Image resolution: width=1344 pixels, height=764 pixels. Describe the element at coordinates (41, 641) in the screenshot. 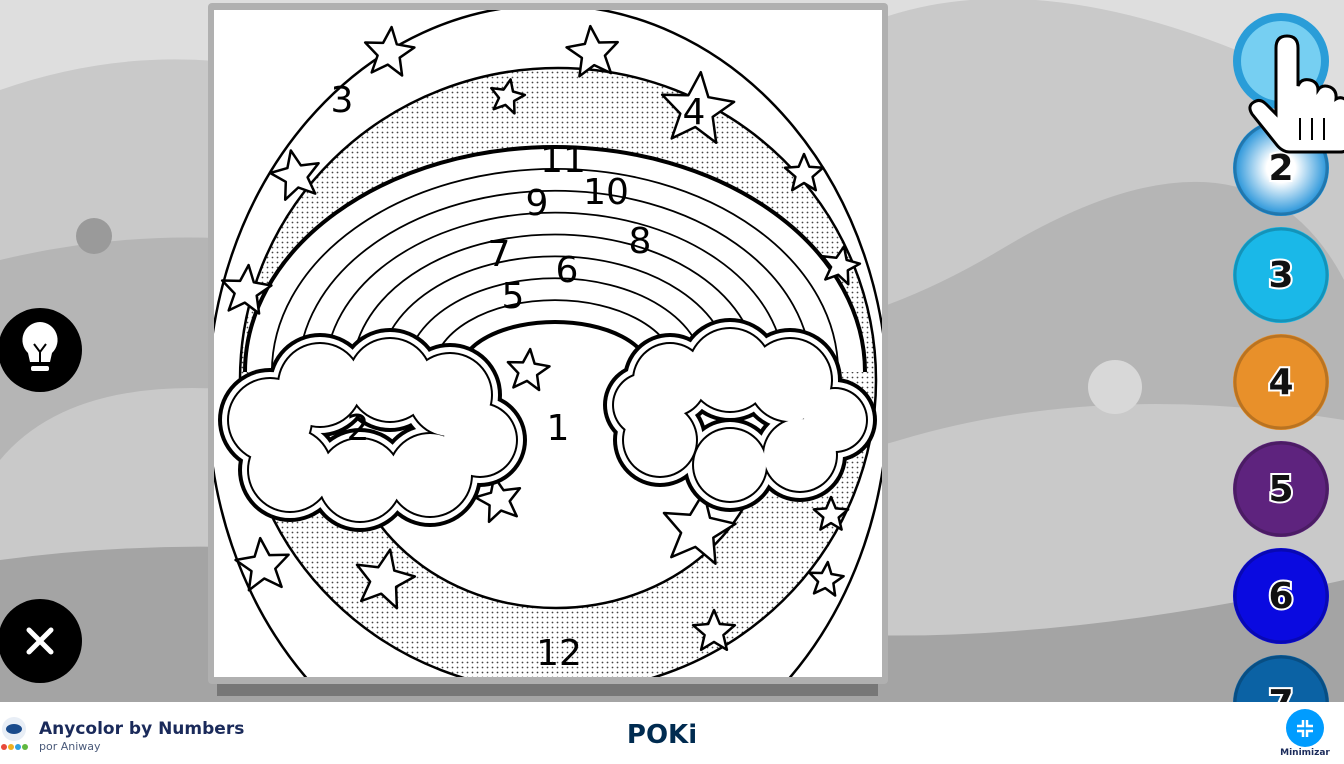

I see `close-button` at that location.